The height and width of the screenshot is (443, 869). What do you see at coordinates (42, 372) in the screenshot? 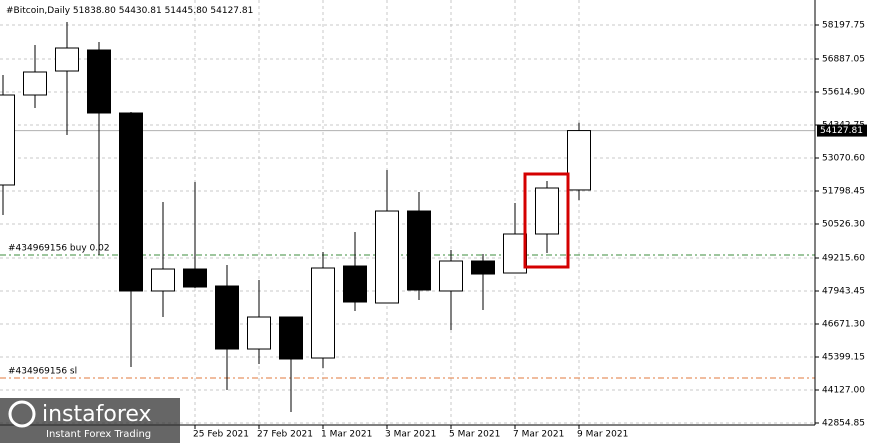
I see `level-label: #434969156 sl` at bounding box center [42, 372].